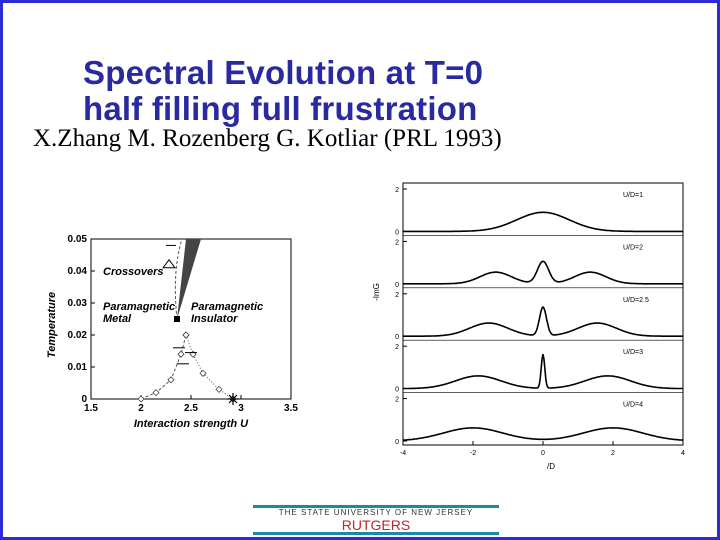  I want to click on crossover-triangle, so click(169, 263).